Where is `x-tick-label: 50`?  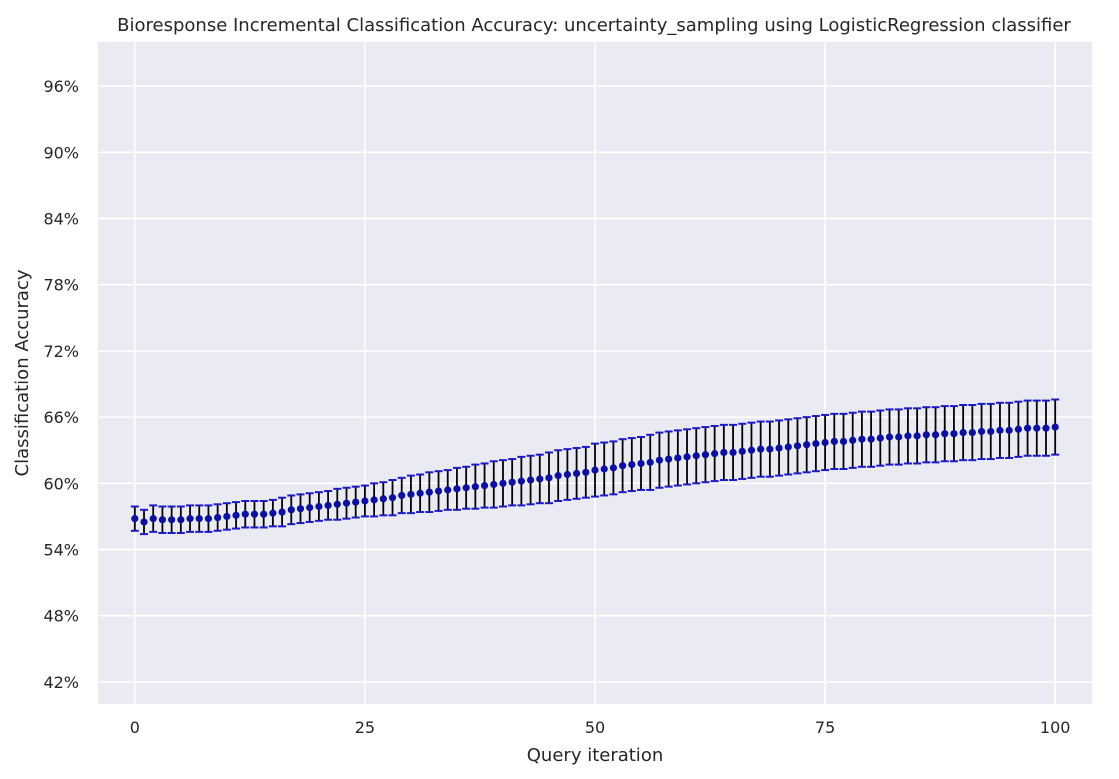 x-tick-label: 50 is located at coordinates (595, 727).